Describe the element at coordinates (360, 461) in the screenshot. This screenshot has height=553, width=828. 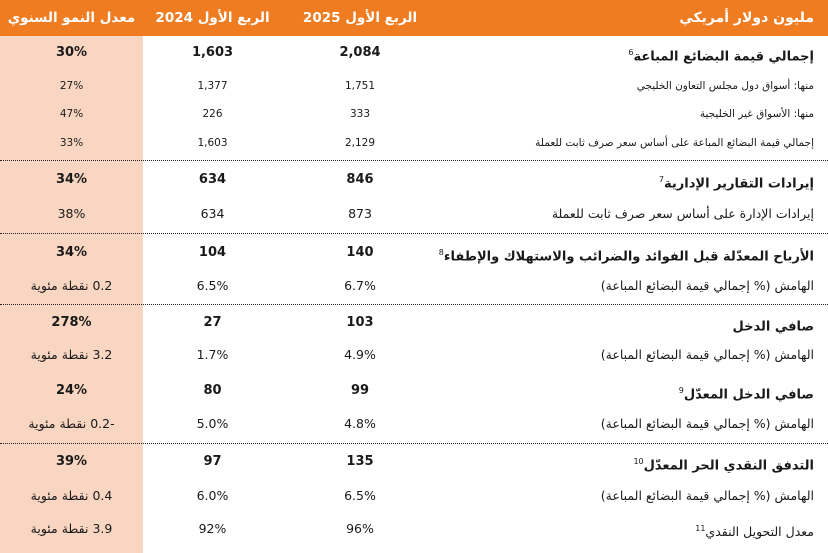
I see `value-q1-2025: 135` at that location.